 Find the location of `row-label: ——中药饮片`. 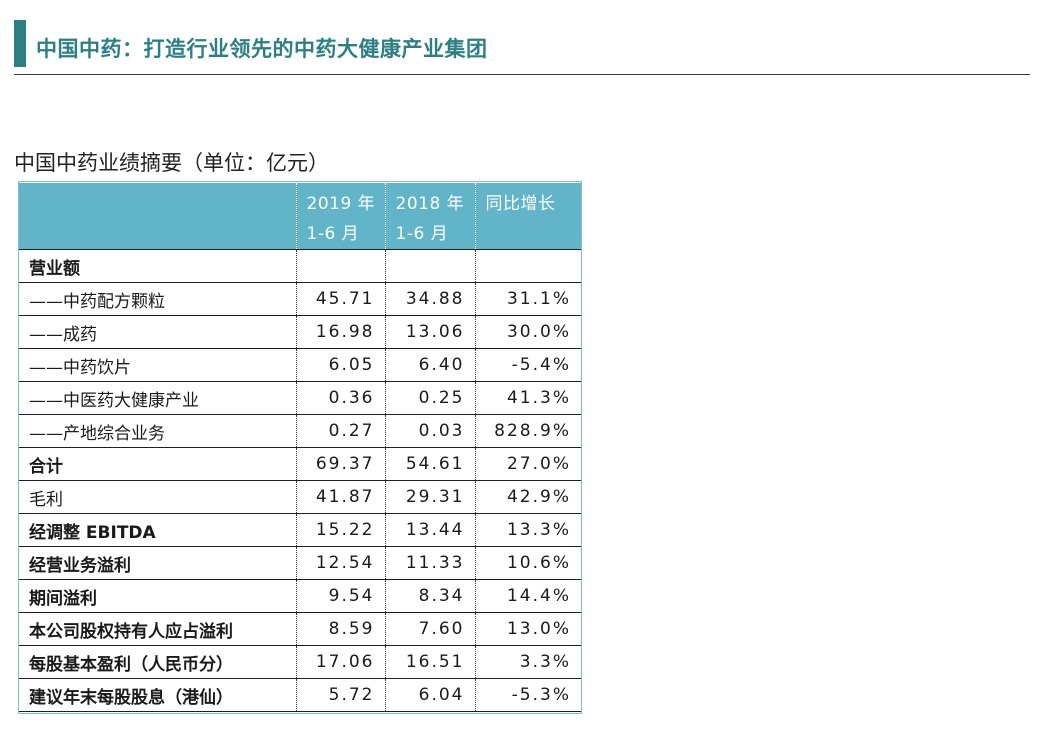

row-label: ——中药饮片 is located at coordinates (157, 365).